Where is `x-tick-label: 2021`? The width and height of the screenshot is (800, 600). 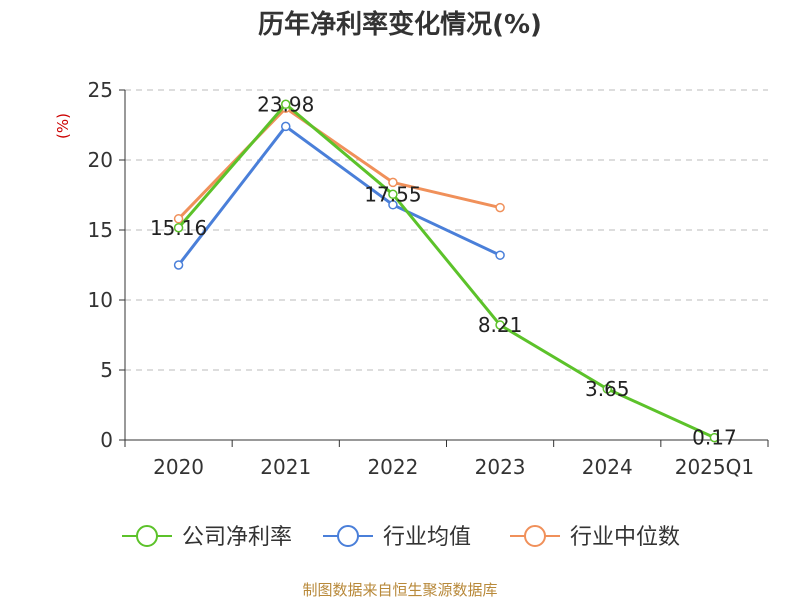 x-tick-label: 2021 is located at coordinates (285, 467).